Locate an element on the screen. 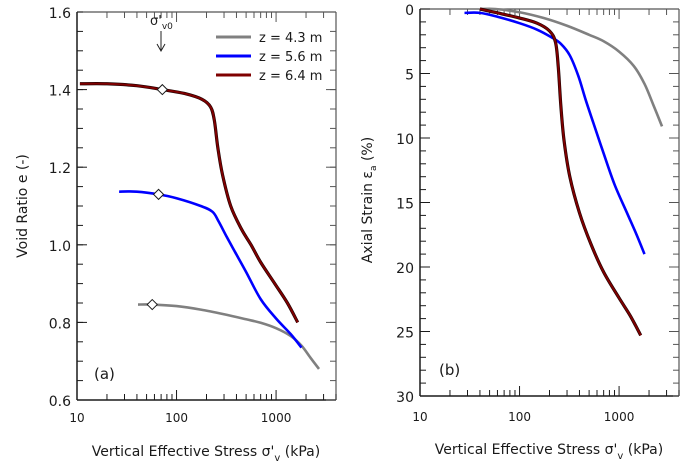 The height and width of the screenshot is (470, 693). y-tick-label: 10 is located at coordinates (405, 140).